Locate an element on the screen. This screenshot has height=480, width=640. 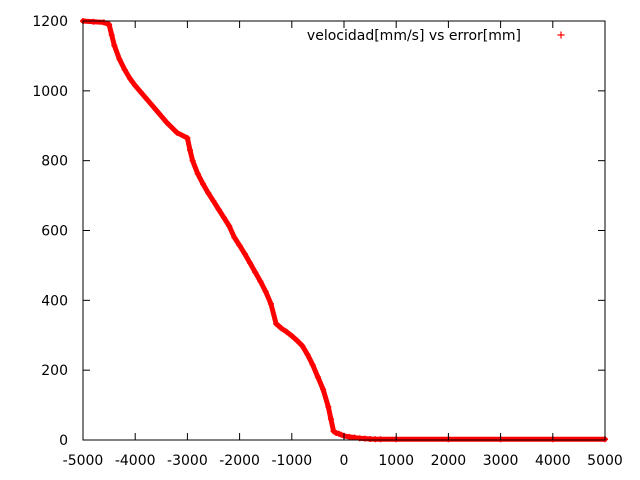
legend: velocidad[mm/s] vs error[mm] is located at coordinates (436, 36).